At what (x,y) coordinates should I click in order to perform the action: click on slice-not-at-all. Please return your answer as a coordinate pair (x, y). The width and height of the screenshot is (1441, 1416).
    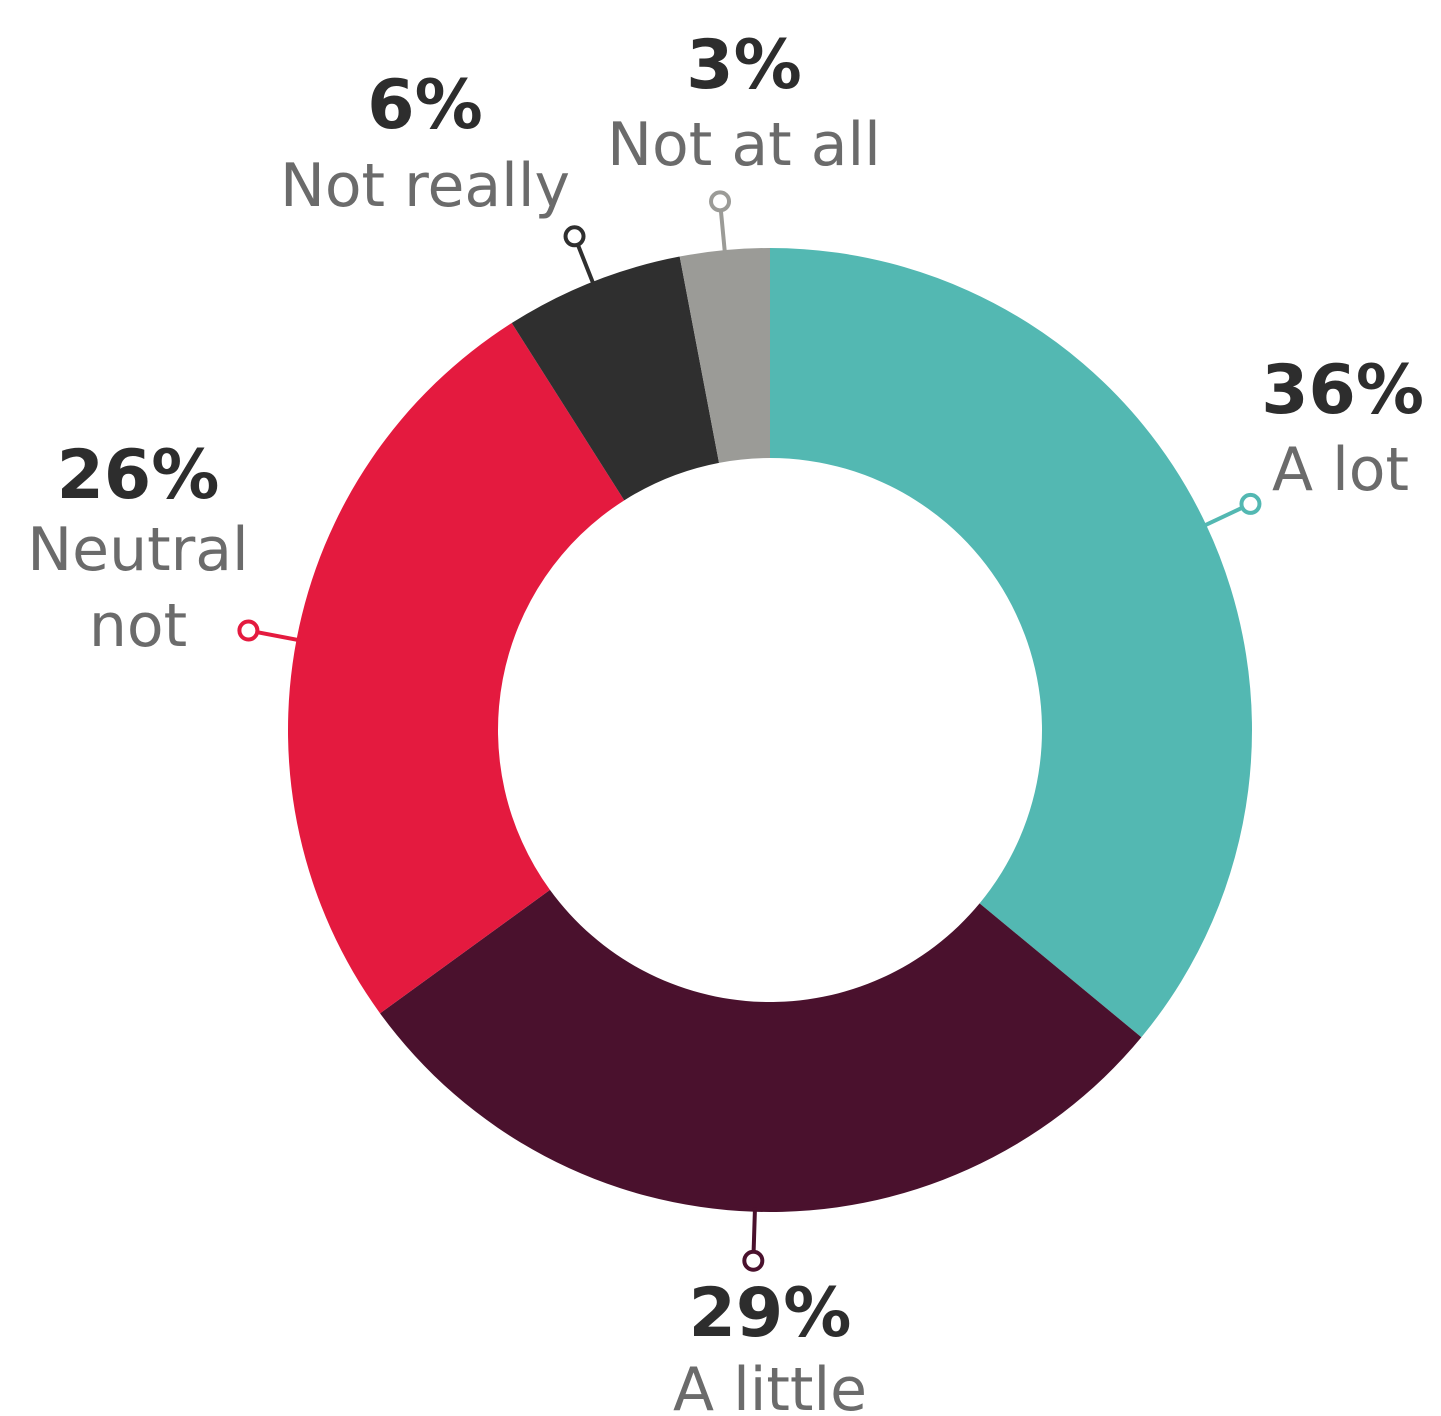
    Looking at the image, I should click on (724, 355).